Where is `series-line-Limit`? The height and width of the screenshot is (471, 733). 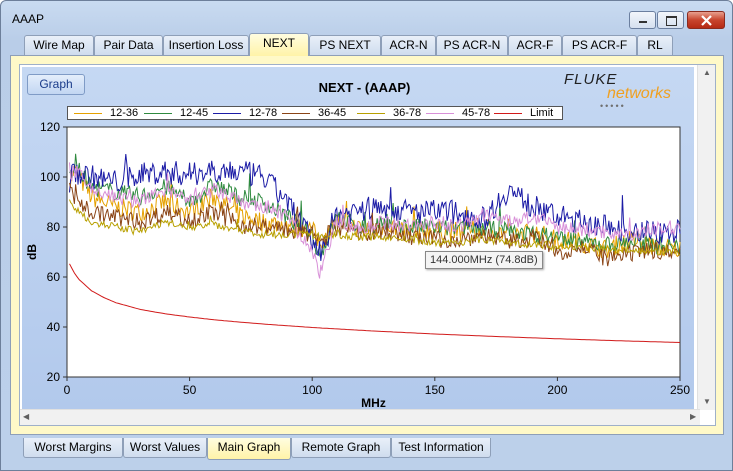
series-line-Limit is located at coordinates (375, 303).